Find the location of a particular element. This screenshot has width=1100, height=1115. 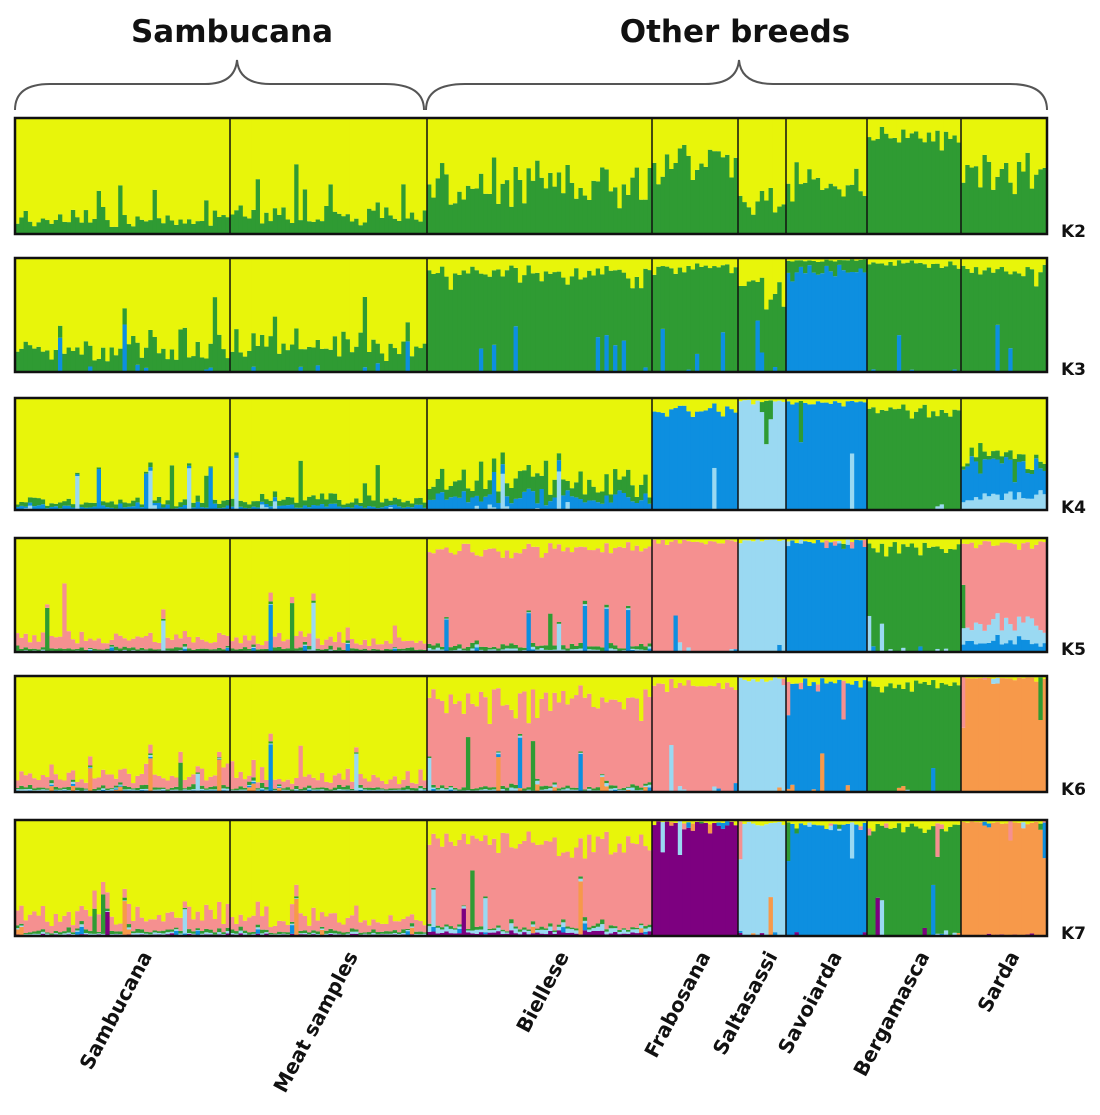

bar-k7-blue is located at coordinates (933, 910).